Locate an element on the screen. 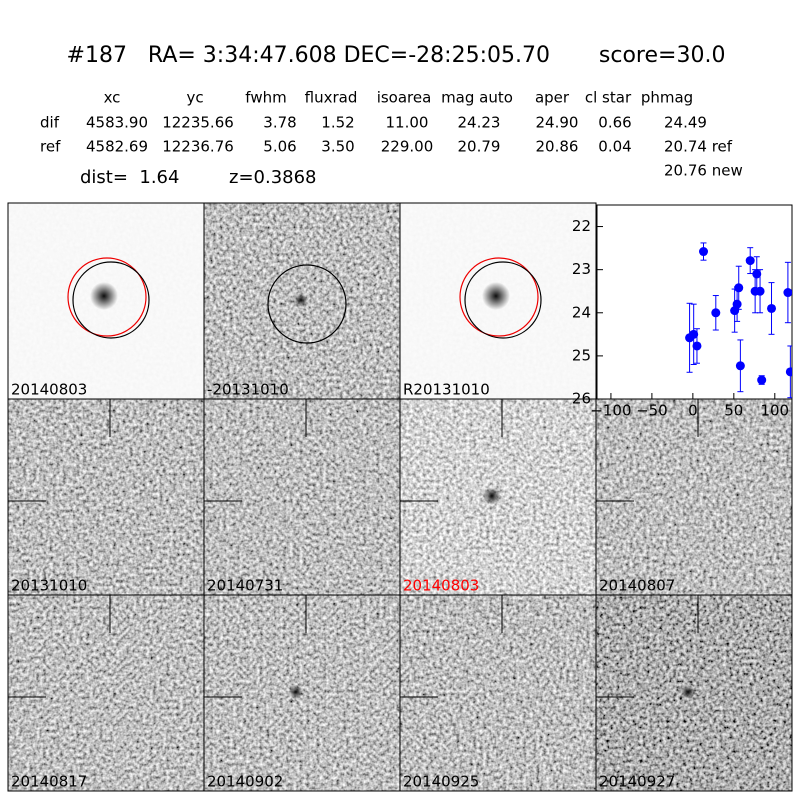 The height and width of the screenshot is (800, 800). cell: 20.86 is located at coordinates (557, 147).